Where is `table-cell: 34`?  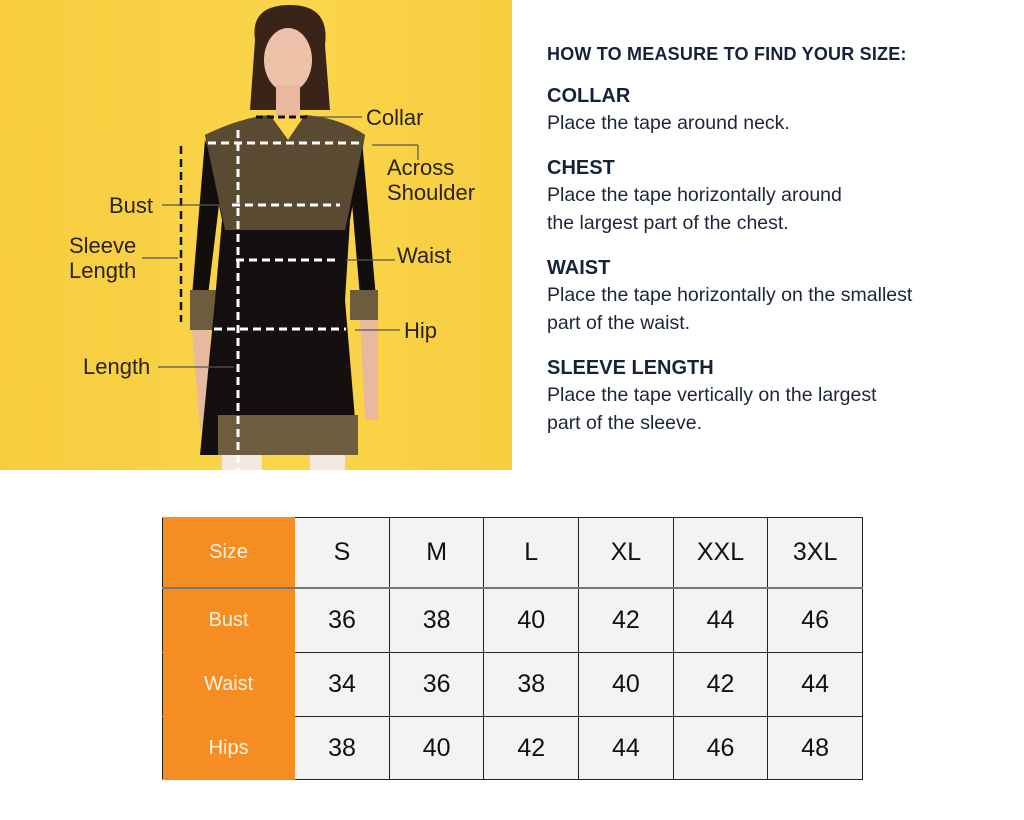 table-cell: 34 is located at coordinates (342, 684).